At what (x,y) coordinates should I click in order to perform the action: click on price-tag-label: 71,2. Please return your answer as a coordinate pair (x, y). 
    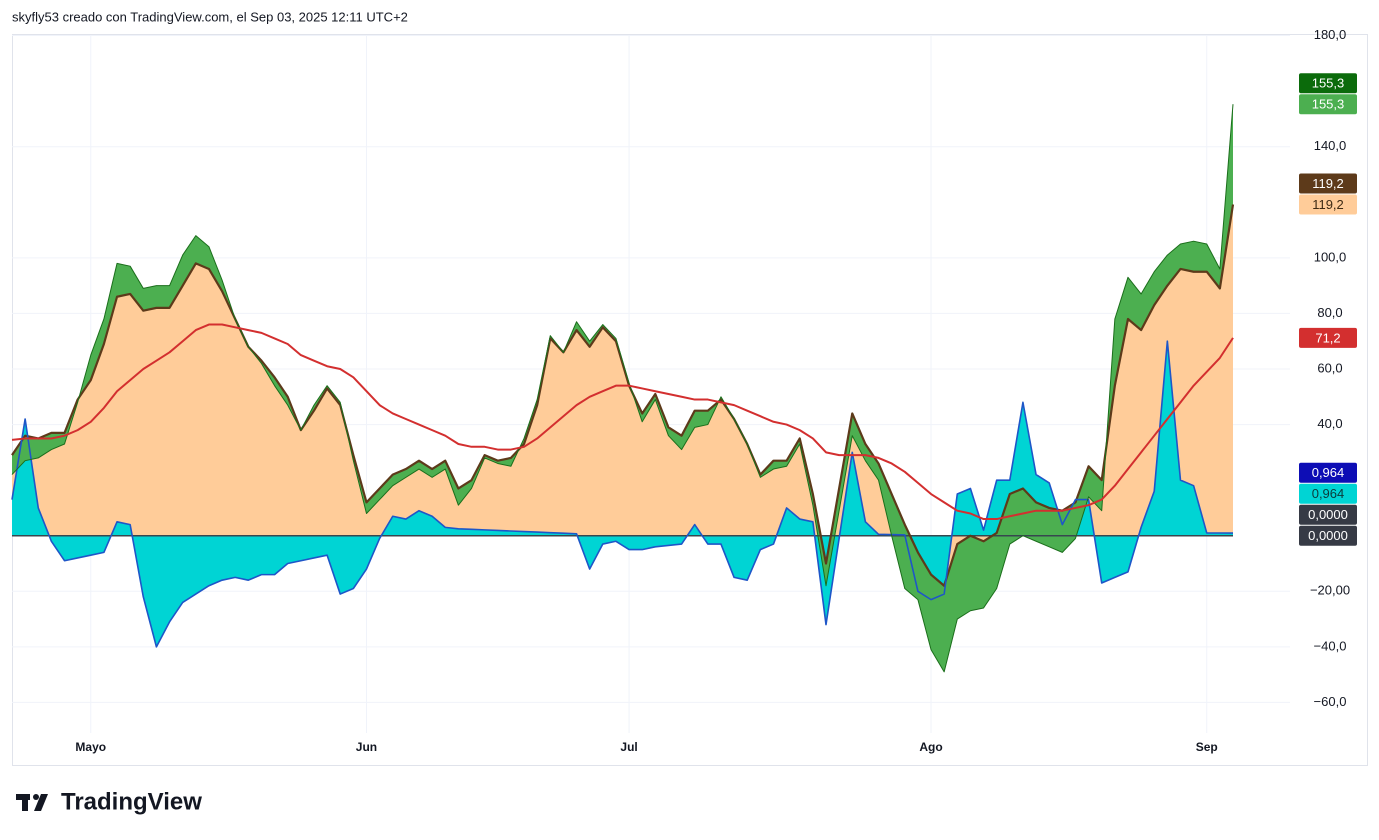
    Looking at the image, I should click on (1327, 337).